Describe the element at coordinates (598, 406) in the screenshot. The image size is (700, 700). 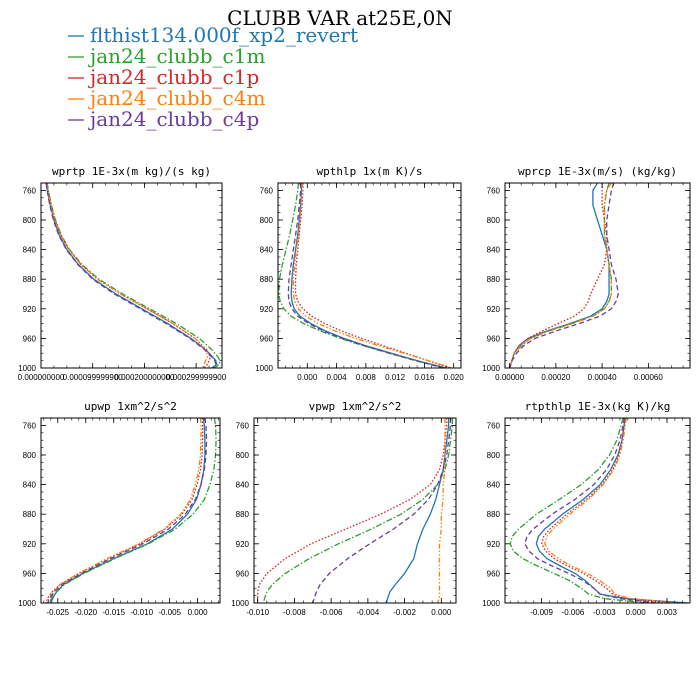
I see `panel-title: rtpthlp 1E-3x(kg K)/kg` at that location.